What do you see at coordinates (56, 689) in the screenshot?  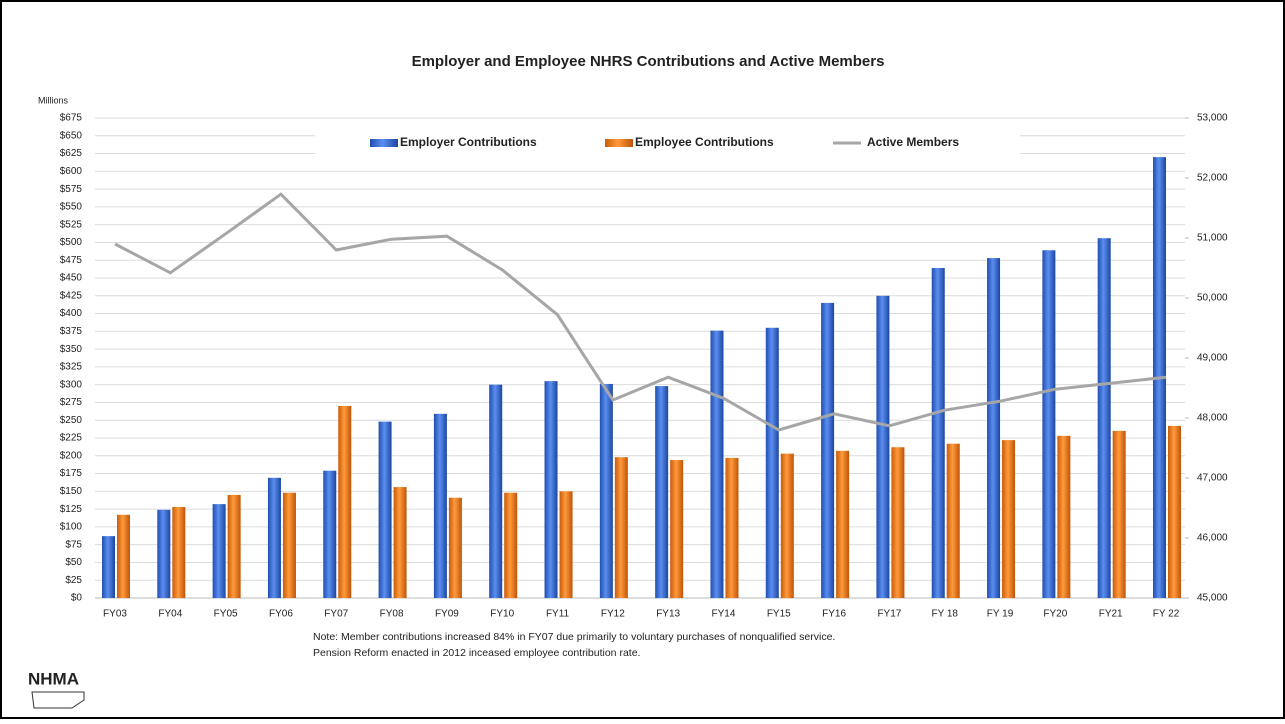 I see `logo: NHMA` at bounding box center [56, 689].